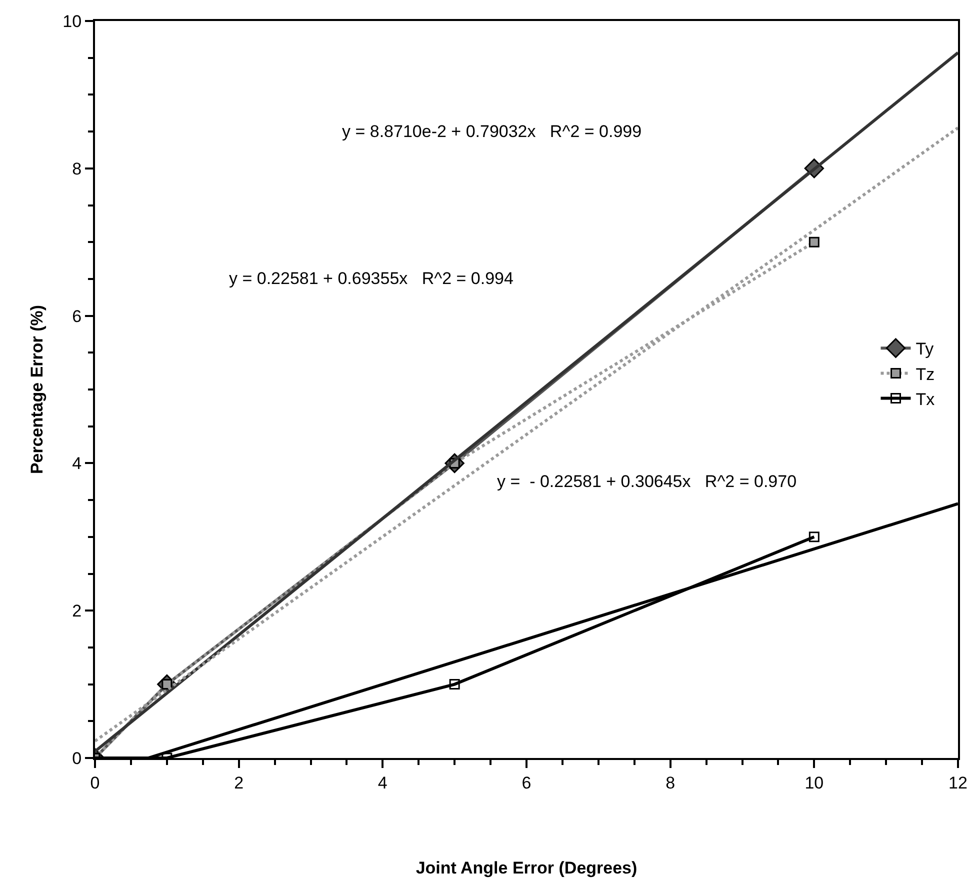 This screenshot has width=979, height=886. I want to click on x-tick-label: 4, so click(383, 782).